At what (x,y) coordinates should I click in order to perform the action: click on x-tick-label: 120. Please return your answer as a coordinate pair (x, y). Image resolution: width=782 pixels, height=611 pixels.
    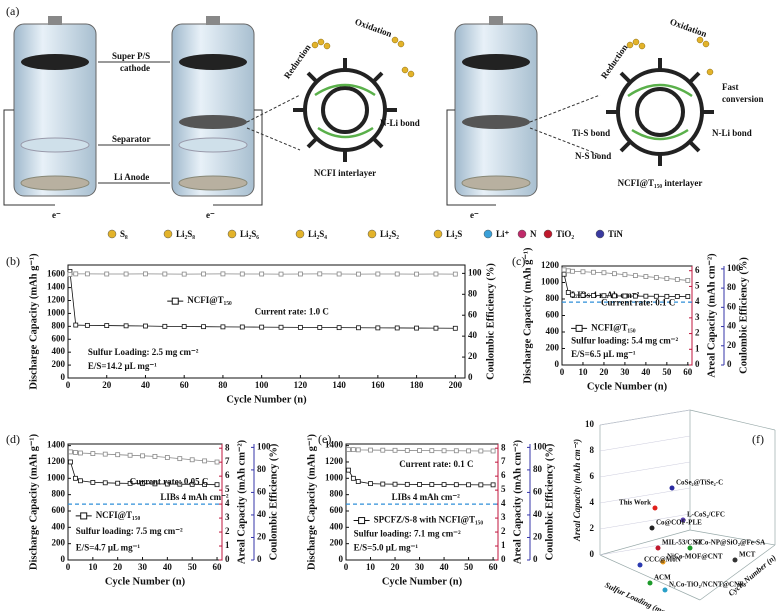
    Looking at the image, I should click on (301, 385).